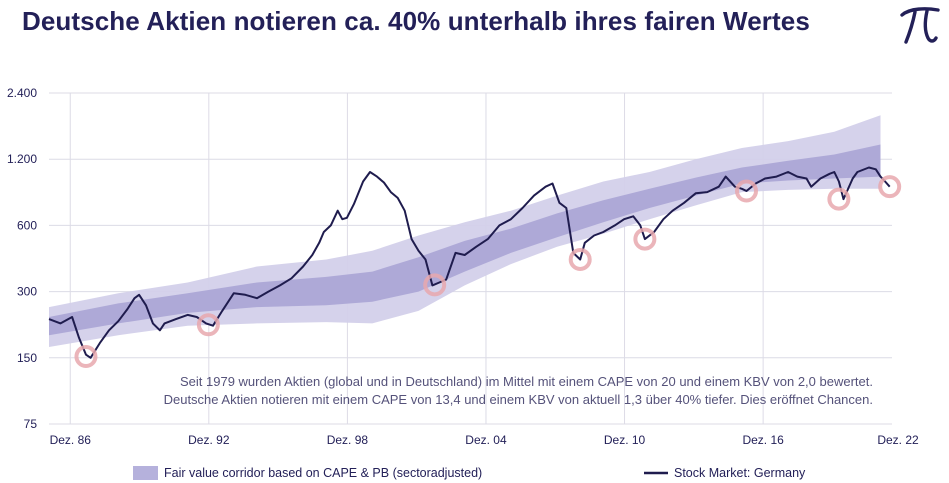 The width and height of the screenshot is (949, 483). What do you see at coordinates (625, 440) in the screenshot?
I see `x-tick-label: Dez. 10` at bounding box center [625, 440].